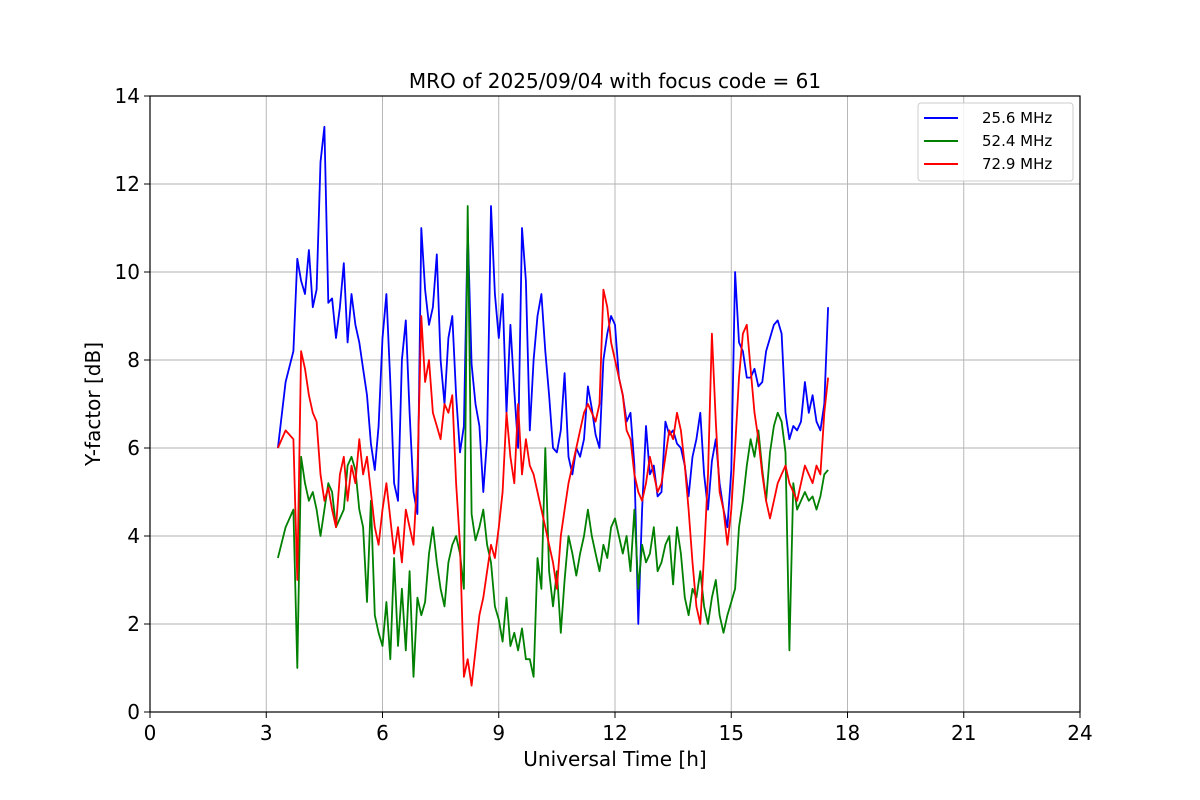 This screenshot has height=800, width=1200. Describe the element at coordinates (133, 712) in the screenshot. I see `y-tick-label: 0` at that location.